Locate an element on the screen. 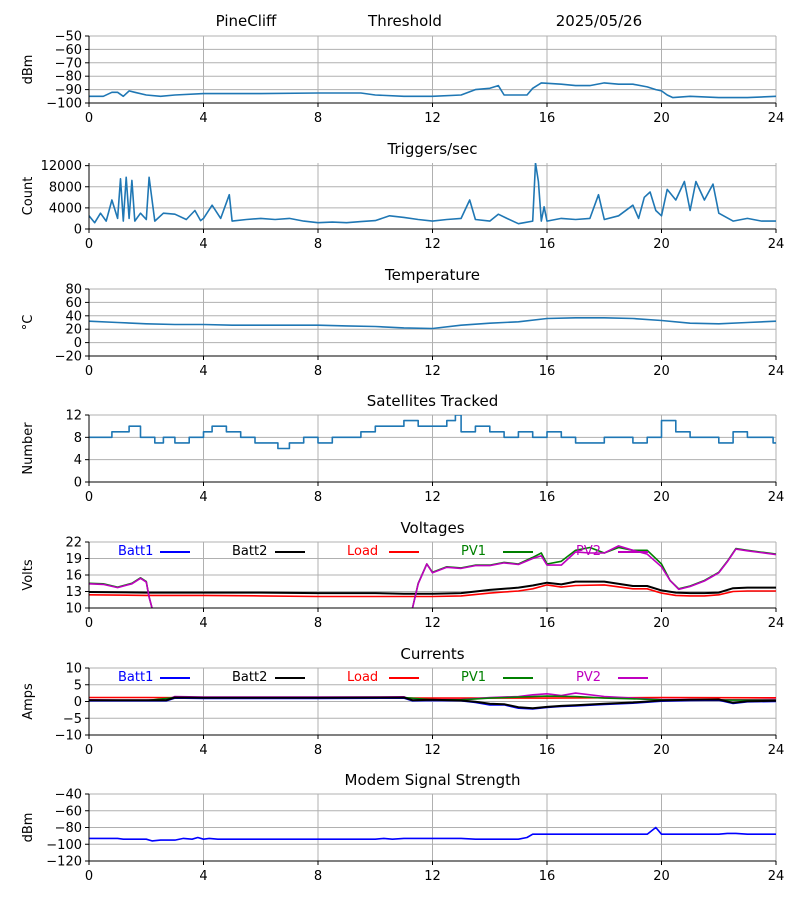  currents-ylabel: Amps is located at coordinates (28, 701).